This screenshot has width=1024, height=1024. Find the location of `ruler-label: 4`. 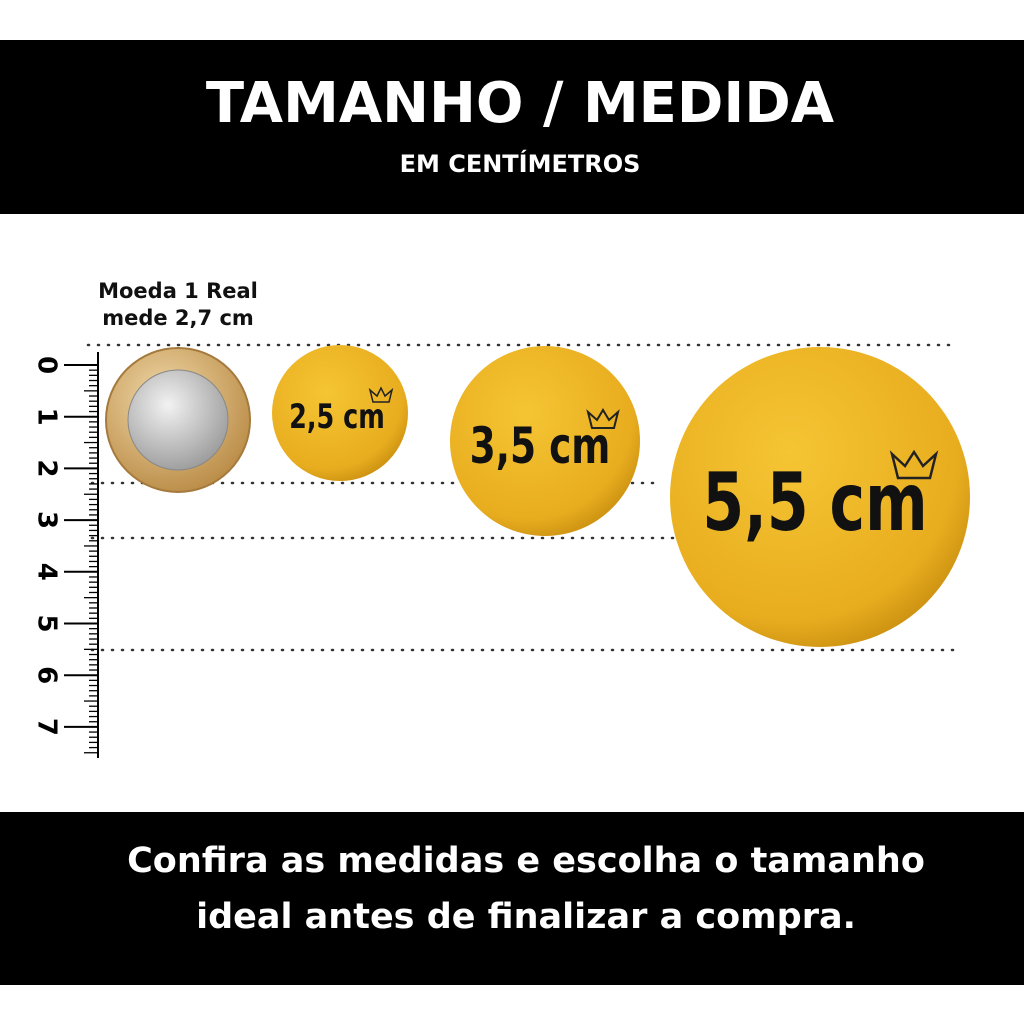

ruler-label: 4 is located at coordinates (47, 572).